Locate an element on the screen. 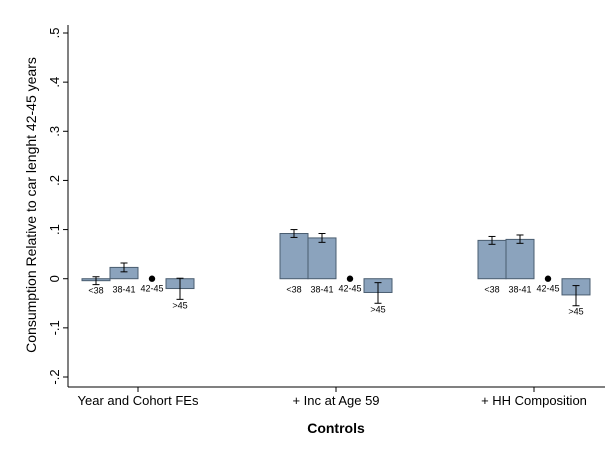 The image size is (614, 451). y-tick-label: .4 is located at coordinates (54, 82).